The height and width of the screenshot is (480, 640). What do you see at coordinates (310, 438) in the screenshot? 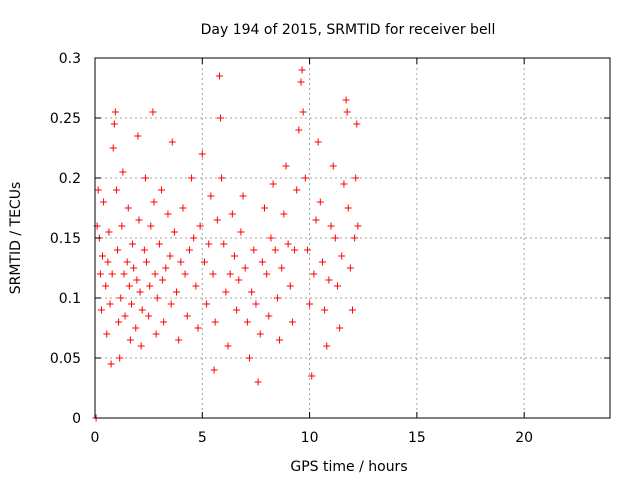
I see `x-tick-label: 10` at bounding box center [310, 438].